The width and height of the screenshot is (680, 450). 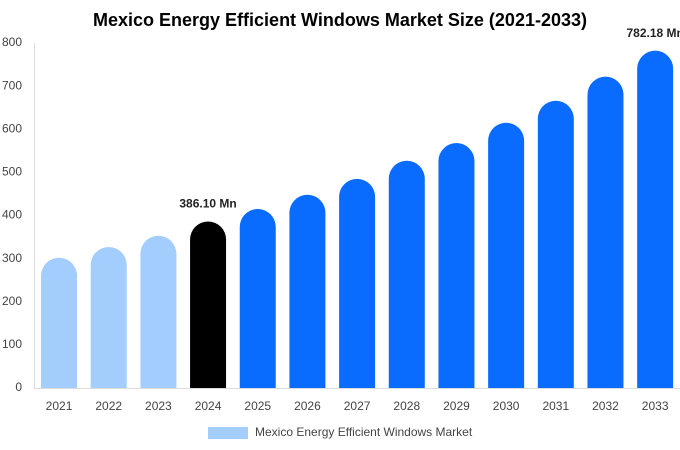 What do you see at coordinates (406, 406) in the screenshot?
I see `x-tick-label: 2028` at bounding box center [406, 406].